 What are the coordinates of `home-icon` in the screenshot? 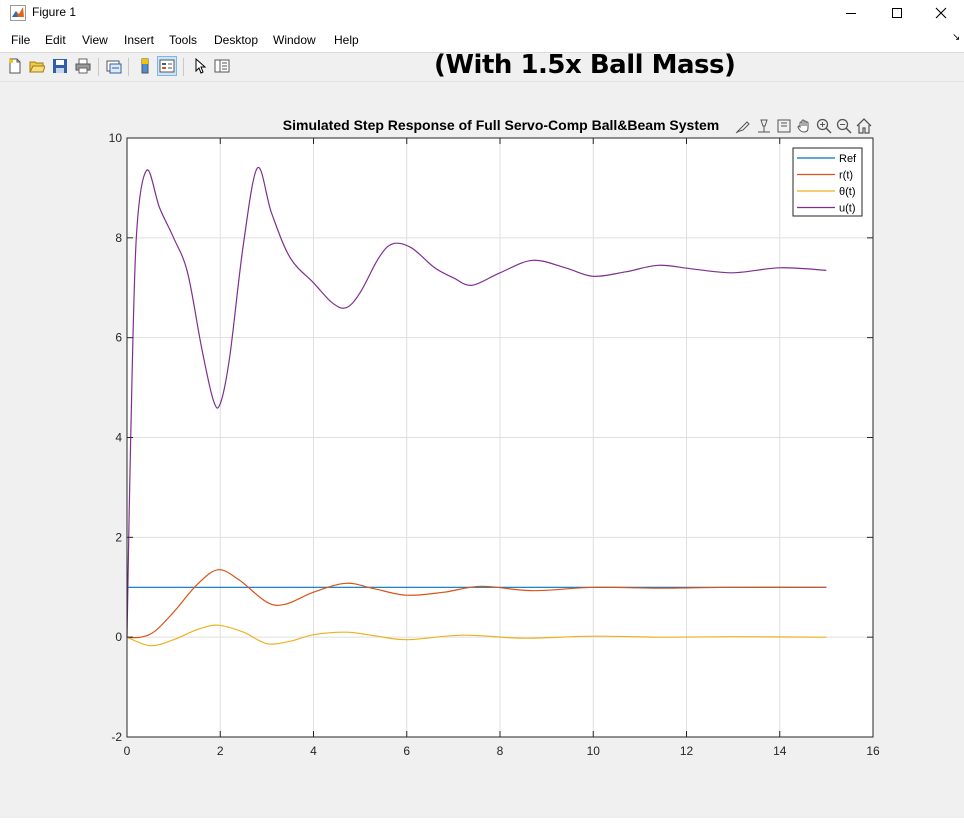 It's located at (864, 126).